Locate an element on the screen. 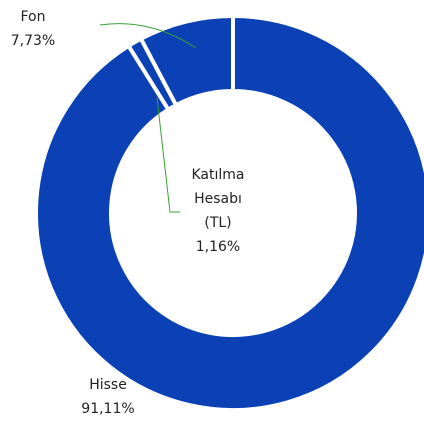 The image size is (424, 430). donut-segment is located at coordinates (186, 60).